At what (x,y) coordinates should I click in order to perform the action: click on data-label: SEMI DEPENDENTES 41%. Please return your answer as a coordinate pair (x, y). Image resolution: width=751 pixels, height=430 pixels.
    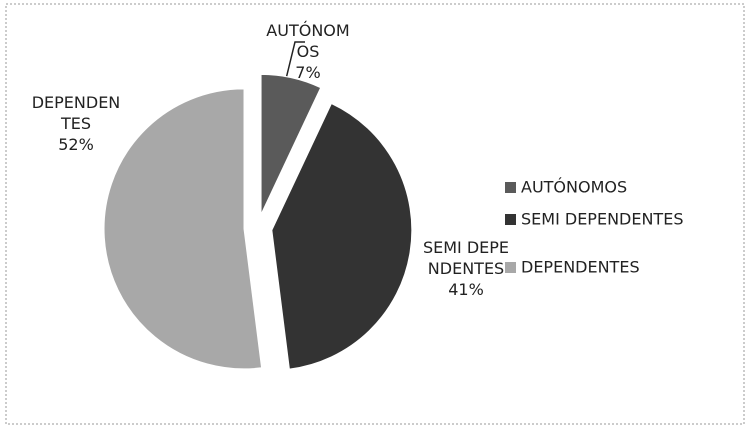
    Looking at the image, I should click on (466, 268).